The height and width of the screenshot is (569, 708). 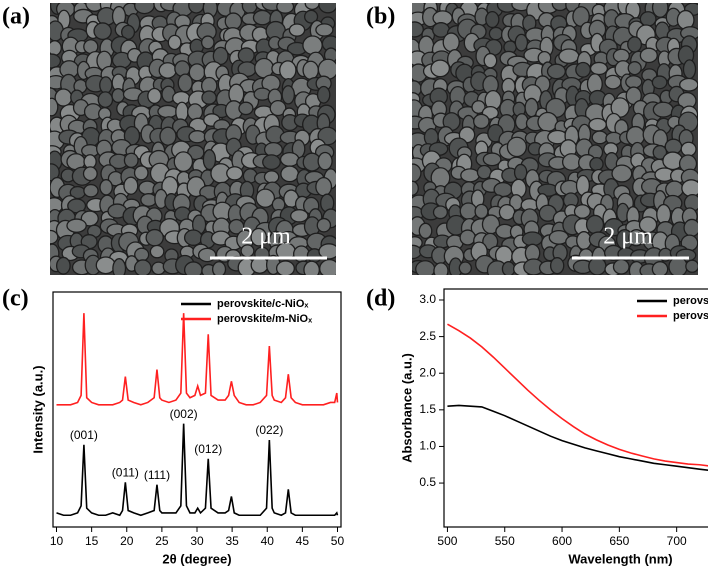 I want to click on panel-label: (d), so click(x=380, y=299).